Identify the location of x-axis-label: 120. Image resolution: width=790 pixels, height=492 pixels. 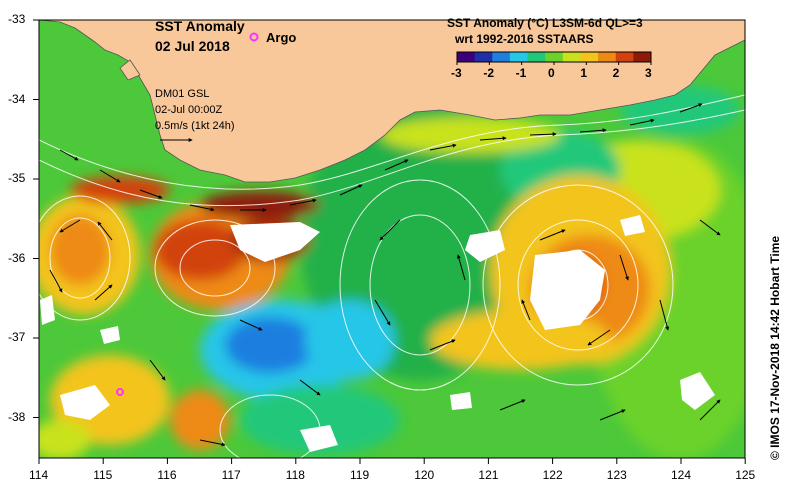
(424, 475).